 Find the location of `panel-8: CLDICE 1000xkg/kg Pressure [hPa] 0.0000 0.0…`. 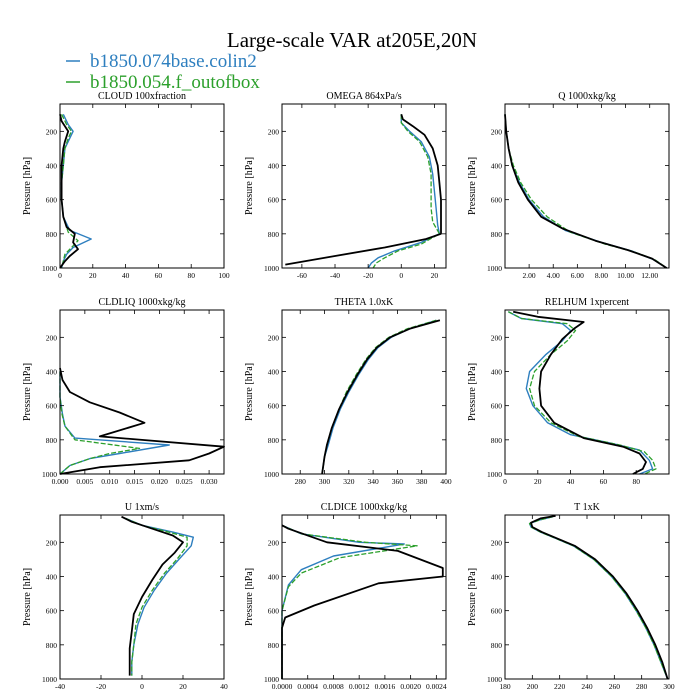

panel-8: CLDICE 1000xkg/kg Pressure [hPa] 0.0000 0.0… is located at coordinates (345, 596).